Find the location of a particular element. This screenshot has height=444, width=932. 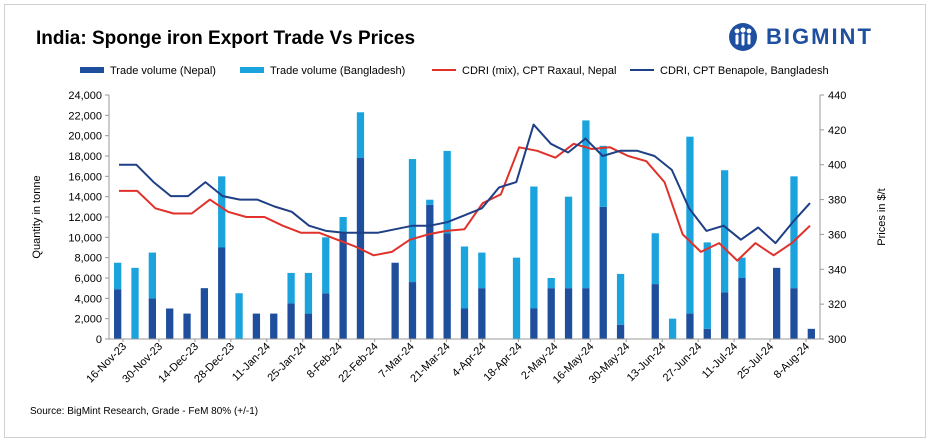

y-tick-label: 4,000 is located at coordinates (88, 299).